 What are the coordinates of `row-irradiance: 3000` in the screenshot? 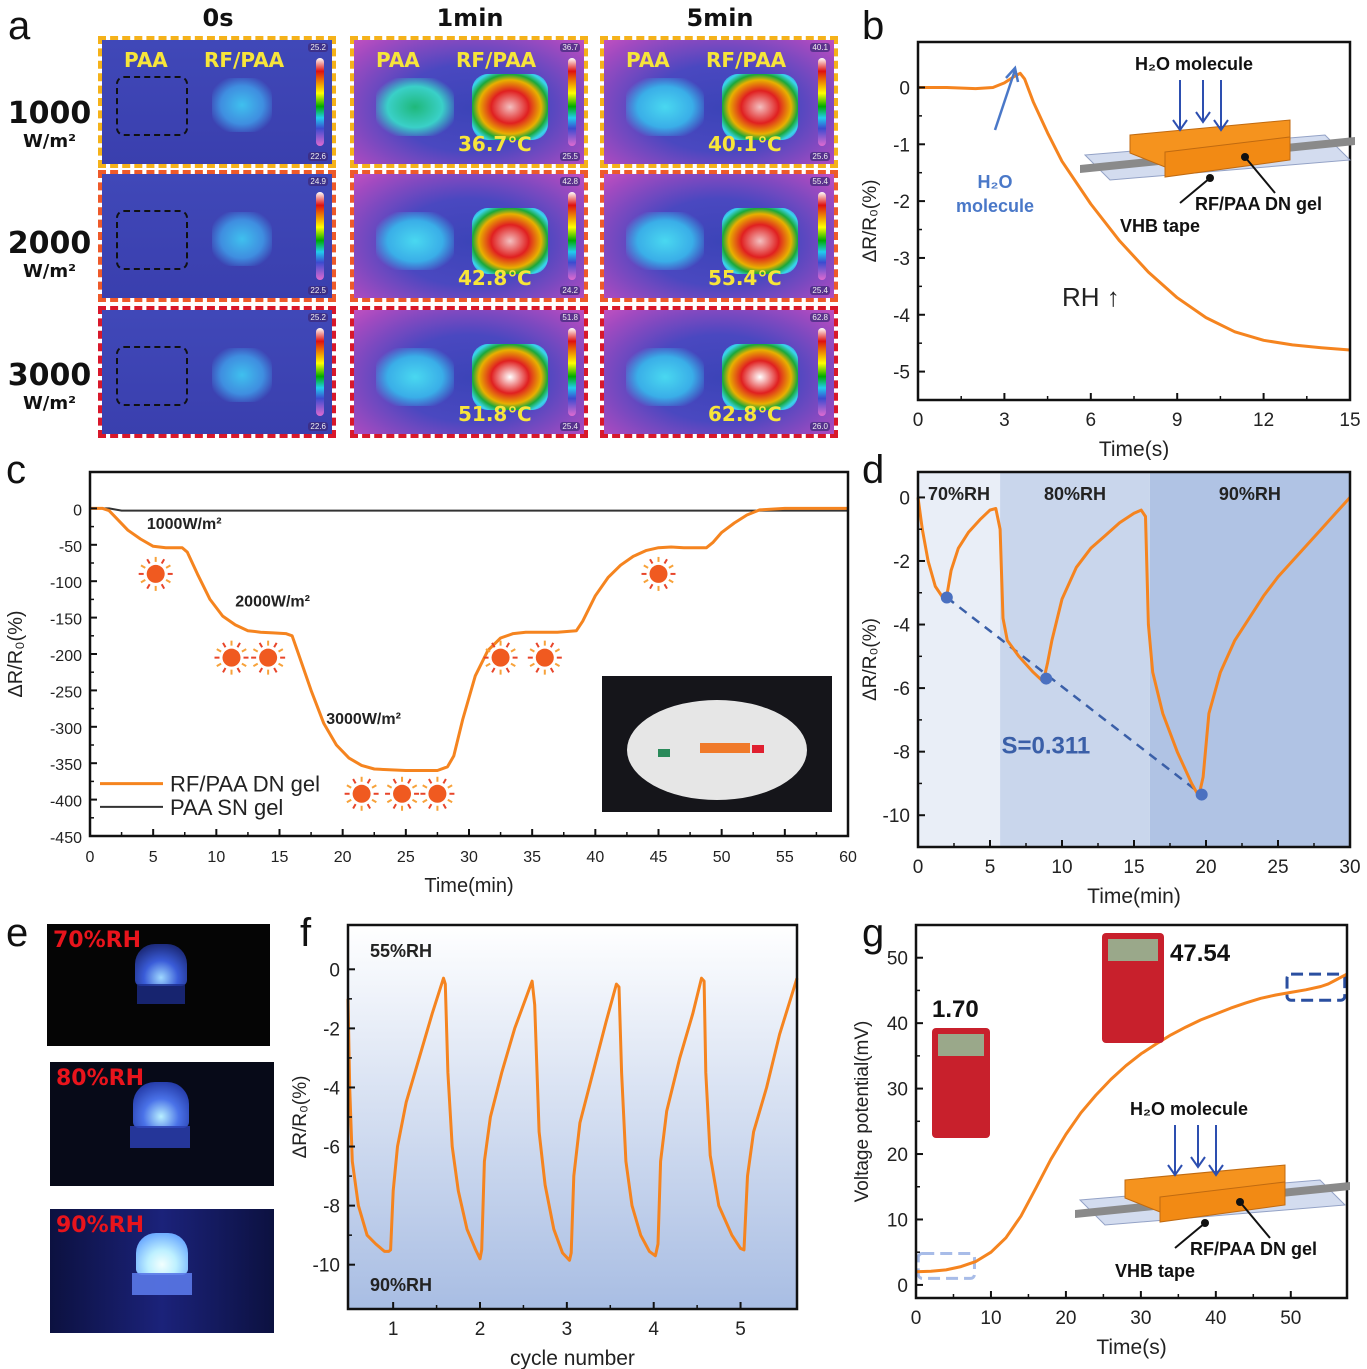 It's located at (49, 375).